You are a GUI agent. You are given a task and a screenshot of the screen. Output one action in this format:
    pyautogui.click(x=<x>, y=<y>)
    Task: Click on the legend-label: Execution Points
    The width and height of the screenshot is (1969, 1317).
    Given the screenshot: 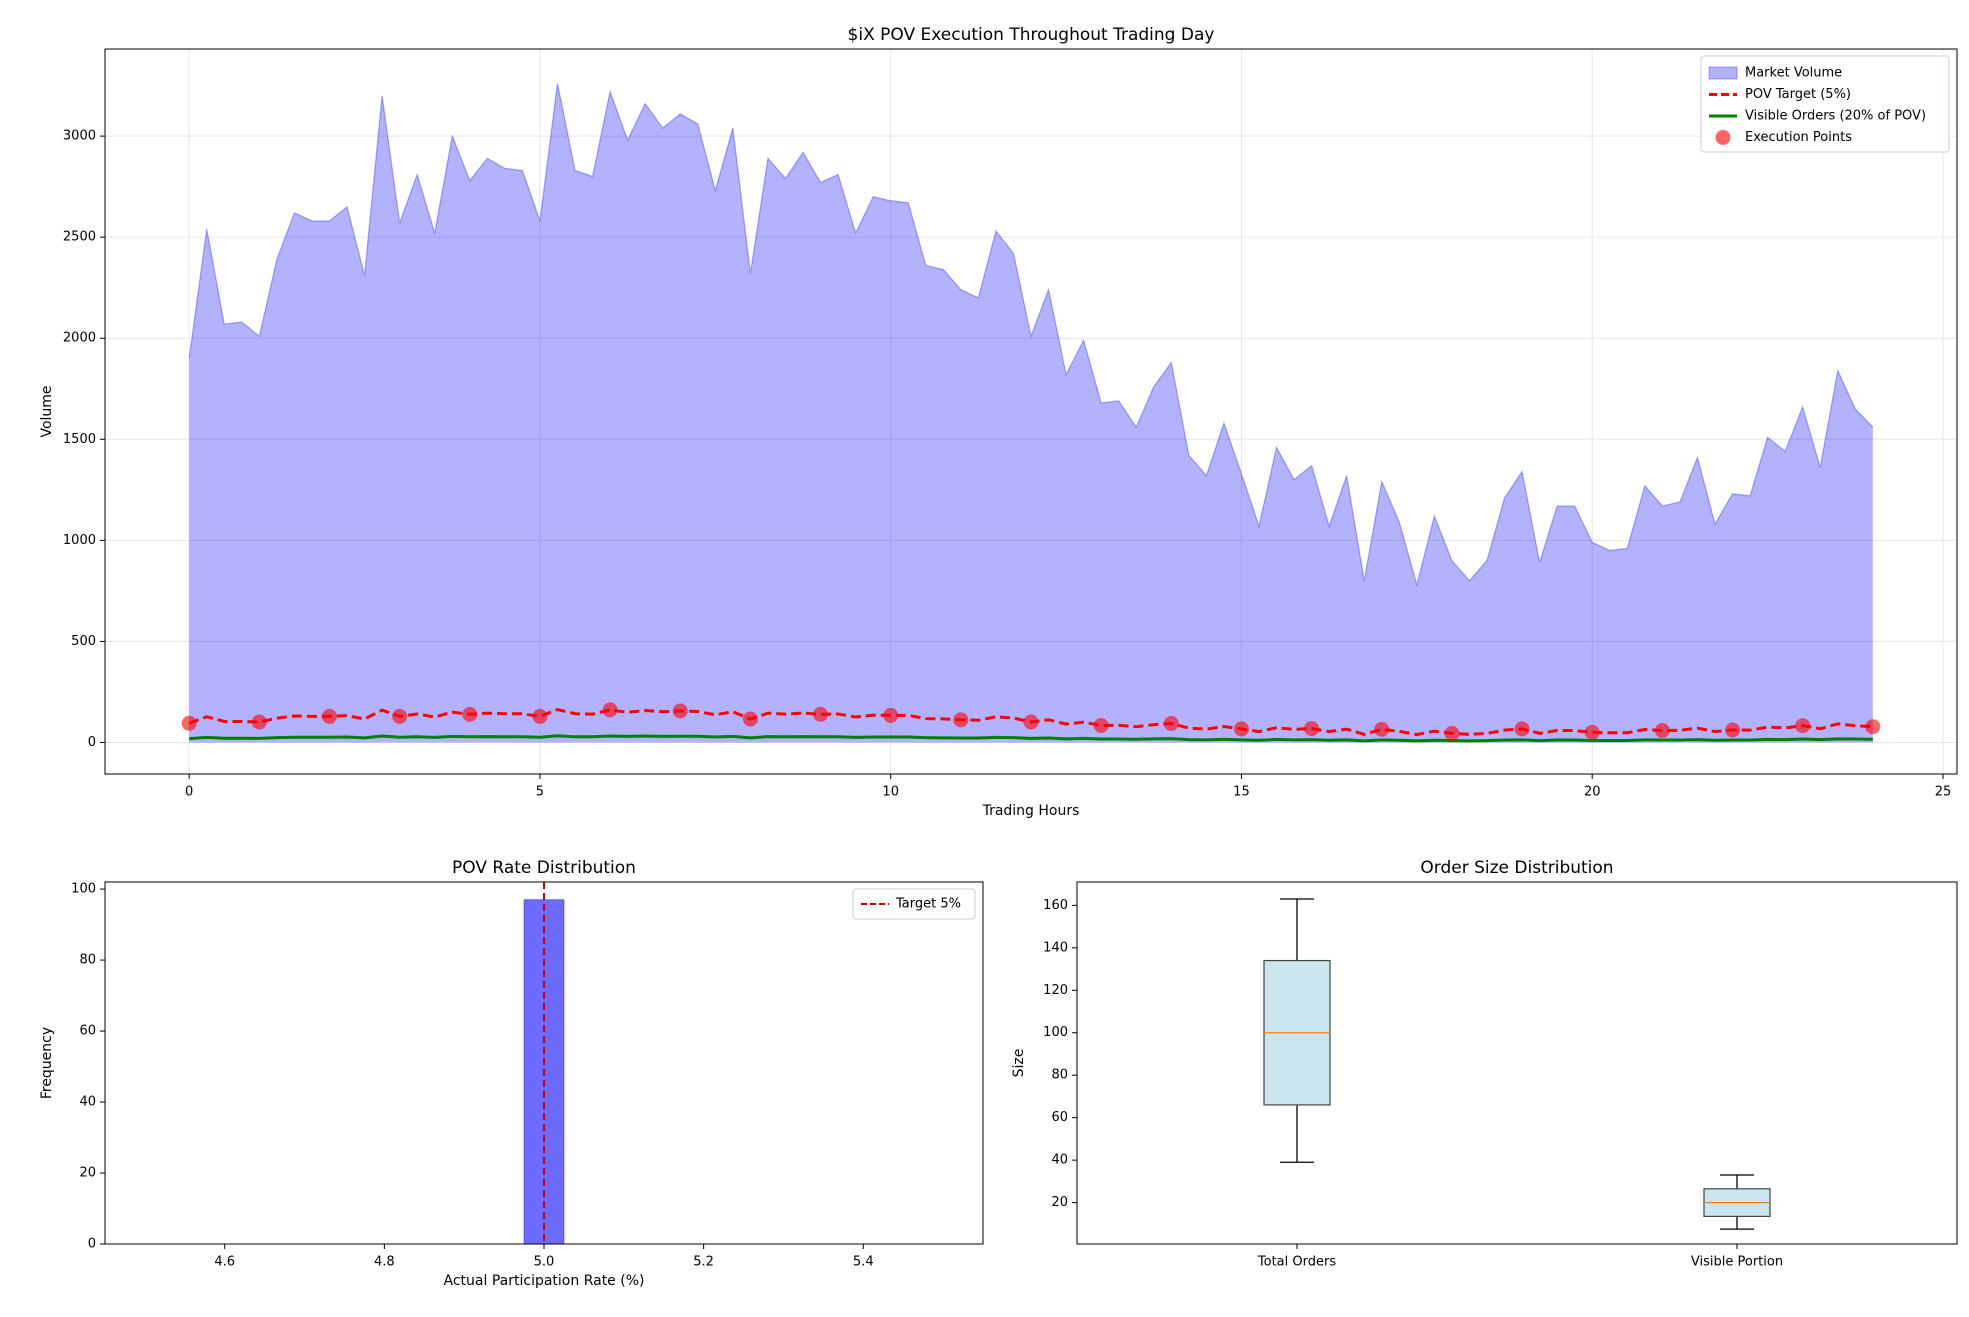 What is the action you would take?
    pyautogui.click(x=1798, y=137)
    